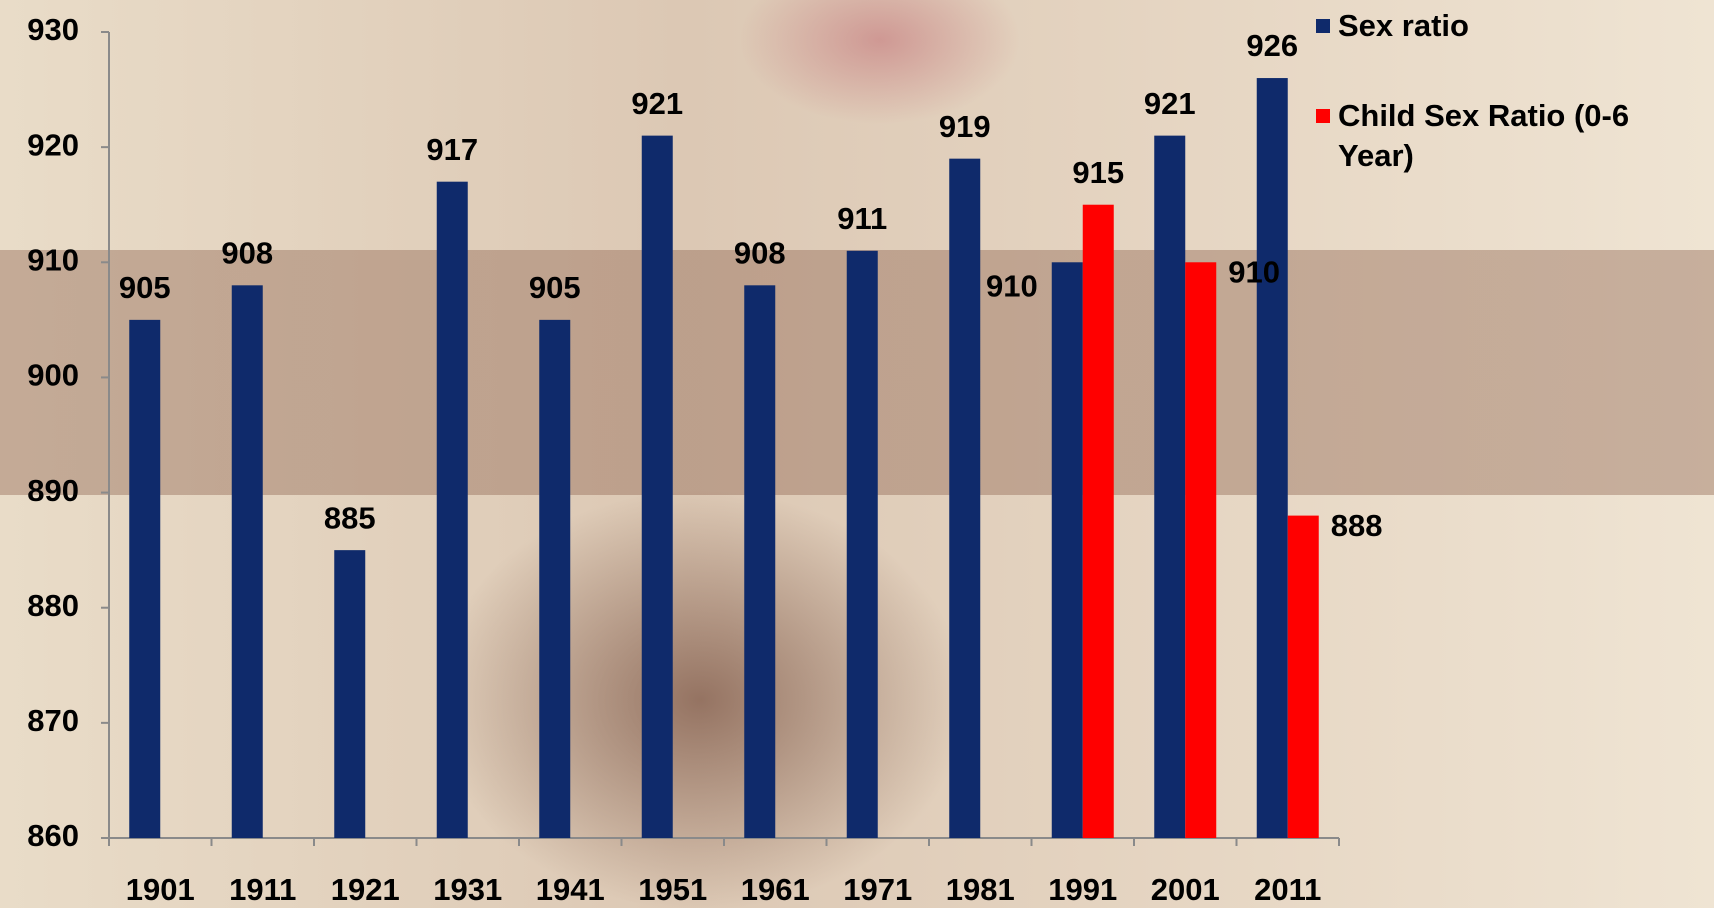  I want to click on value-label: 888, so click(1357, 525).